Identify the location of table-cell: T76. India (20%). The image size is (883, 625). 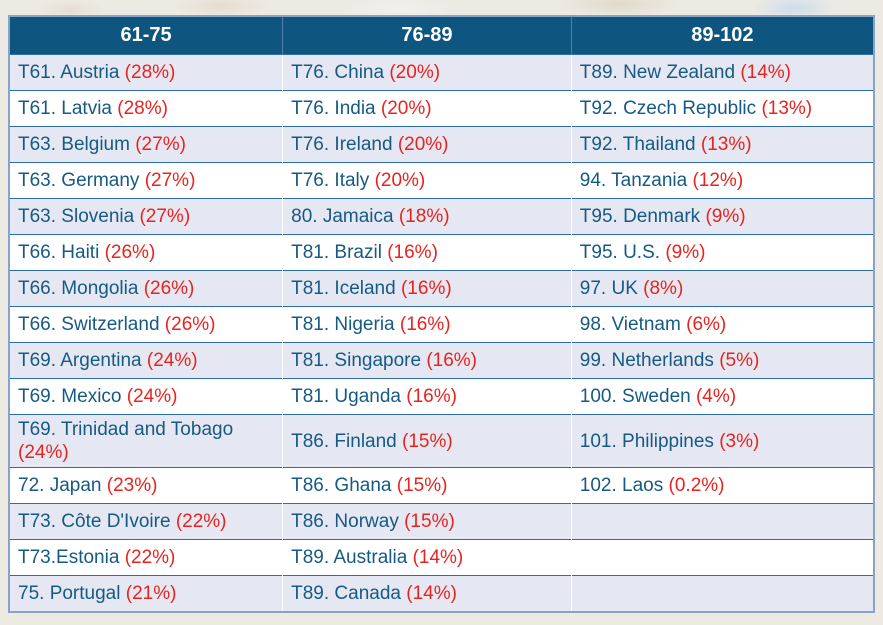
(427, 108).